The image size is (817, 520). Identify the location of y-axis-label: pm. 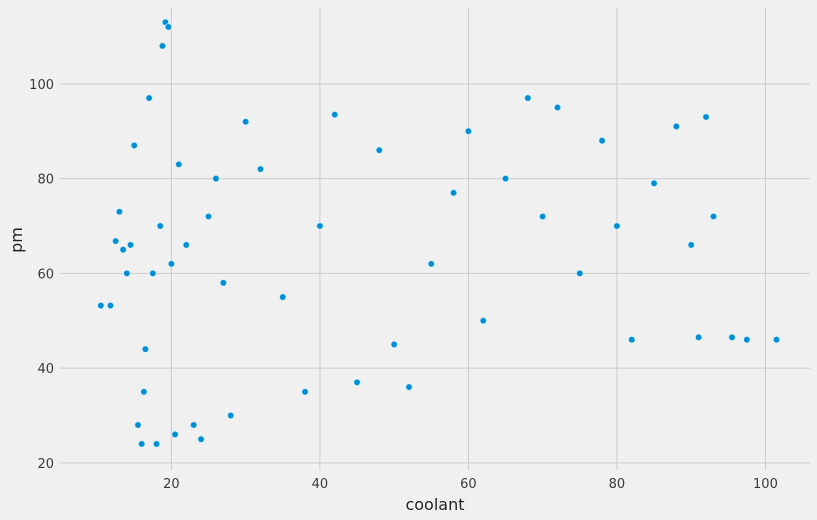
(16, 240).